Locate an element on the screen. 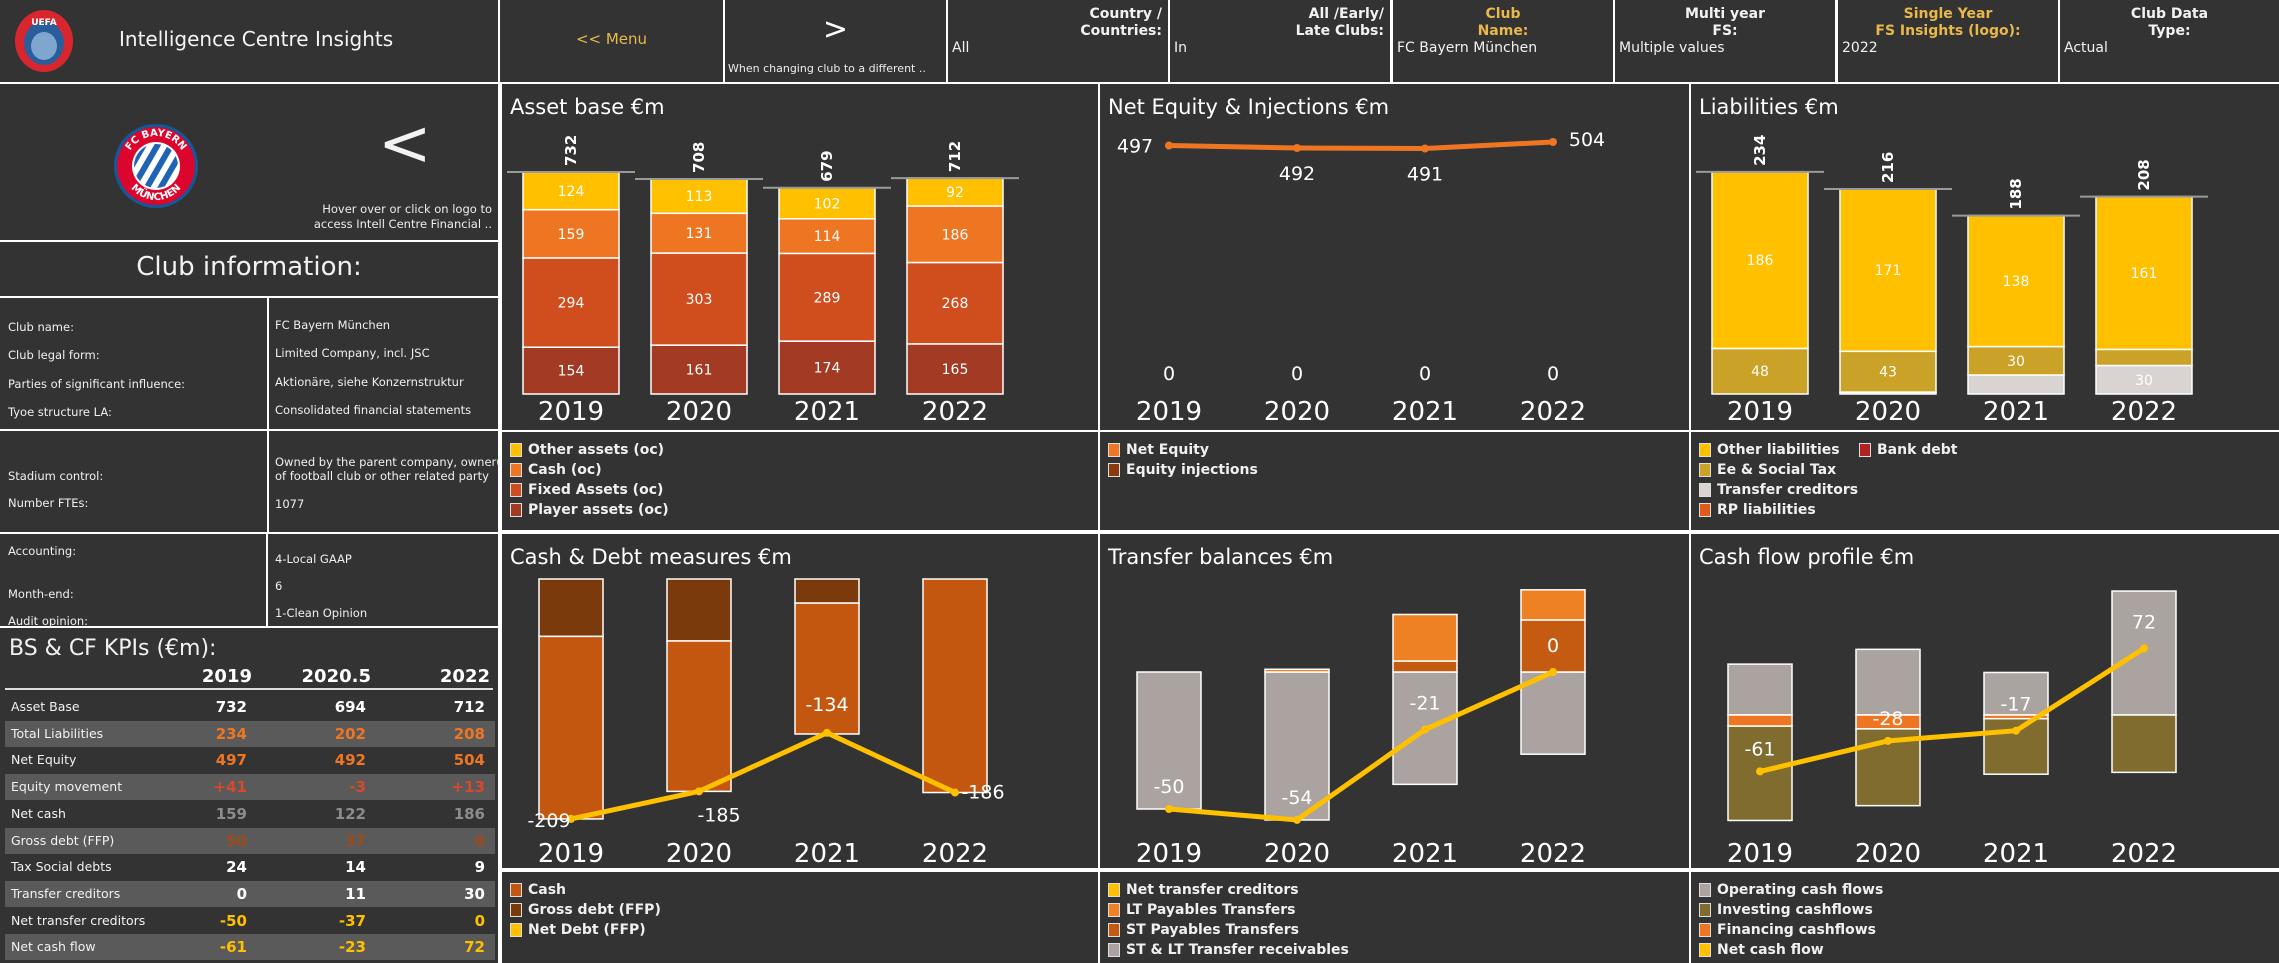  club-logo: FC BAYERN MÜNCHEN is located at coordinates (156, 166).